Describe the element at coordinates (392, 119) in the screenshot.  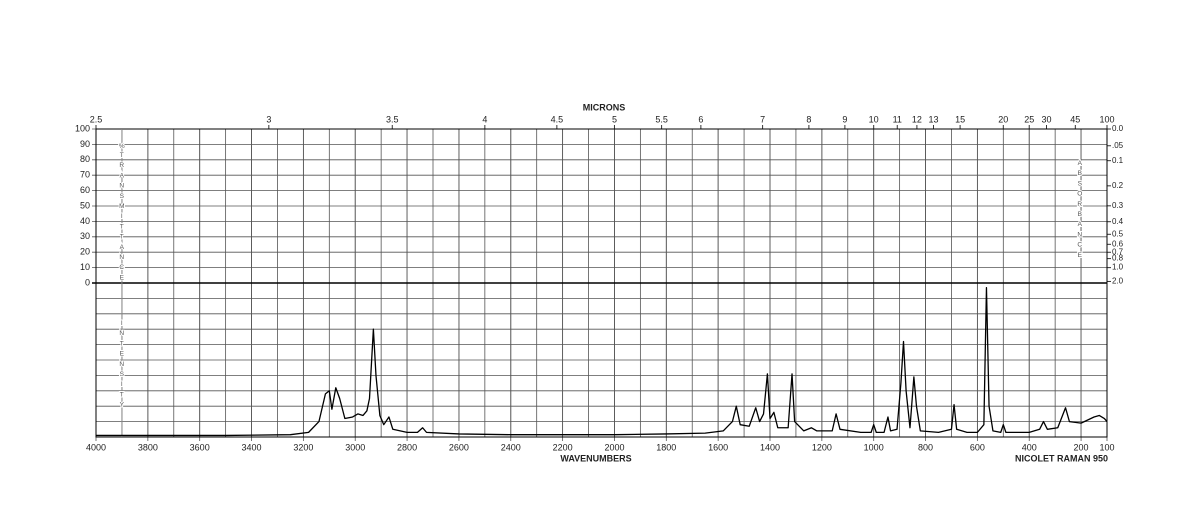
I see `x2-tick-label: 3.5` at that location.